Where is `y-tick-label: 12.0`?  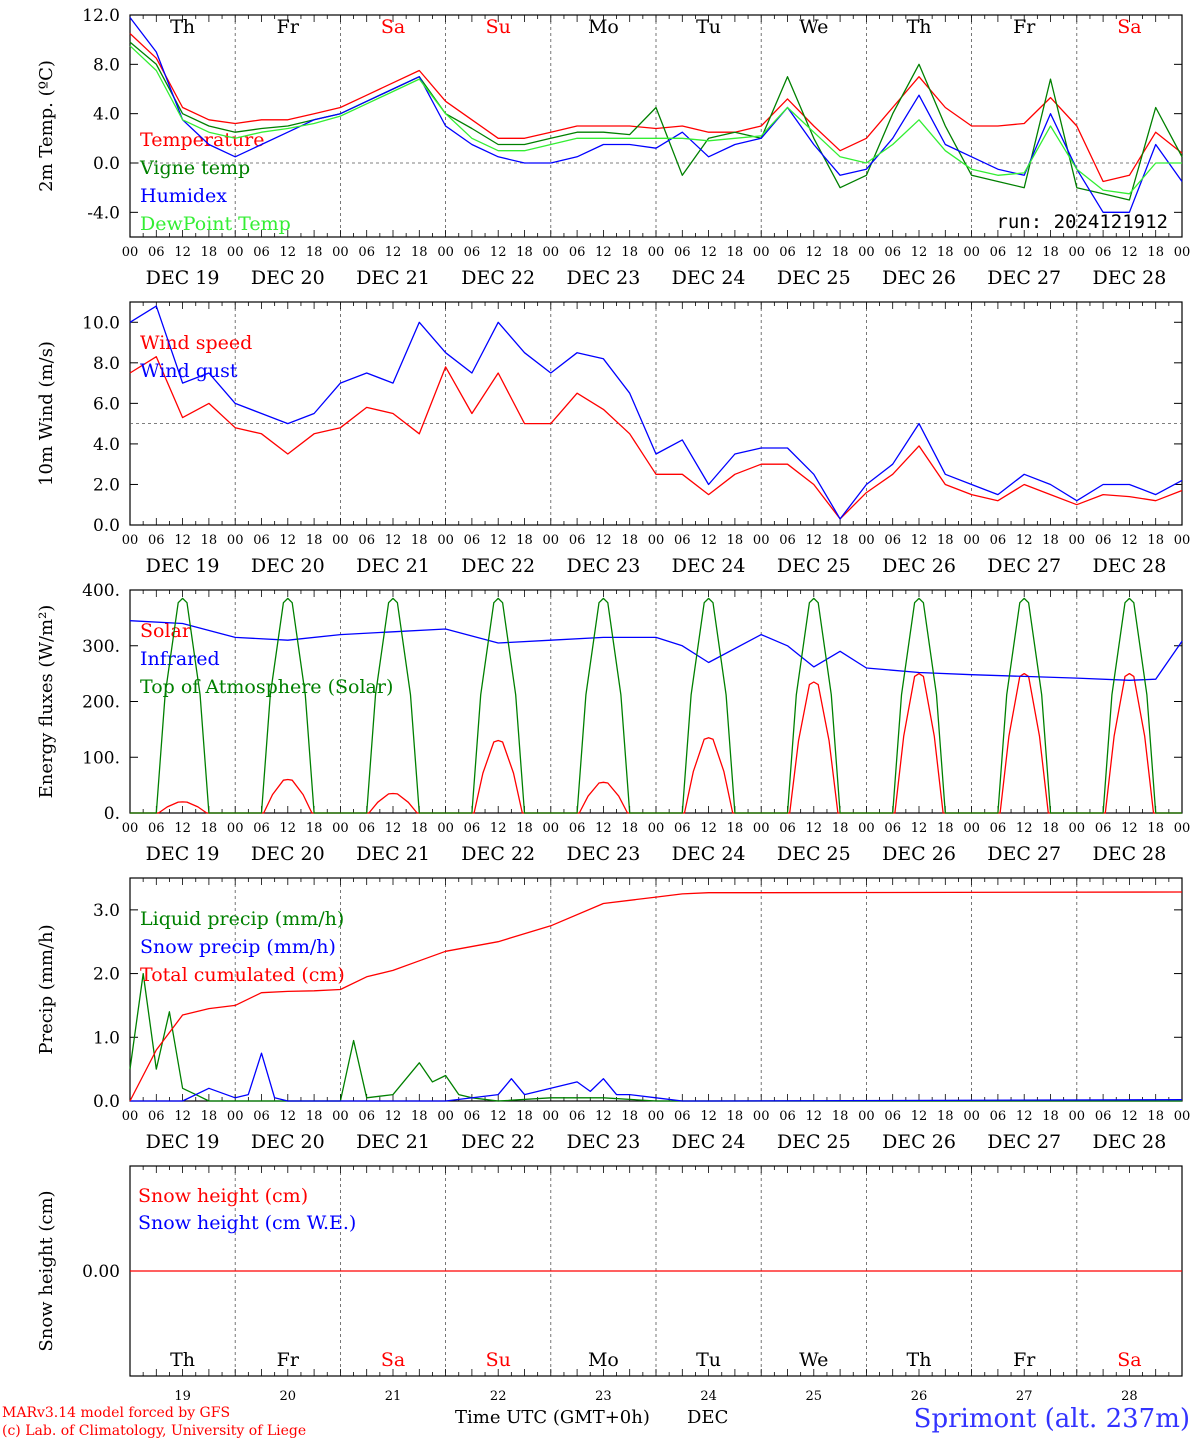
y-tick-label: 12.0 is located at coordinates (101, 16).